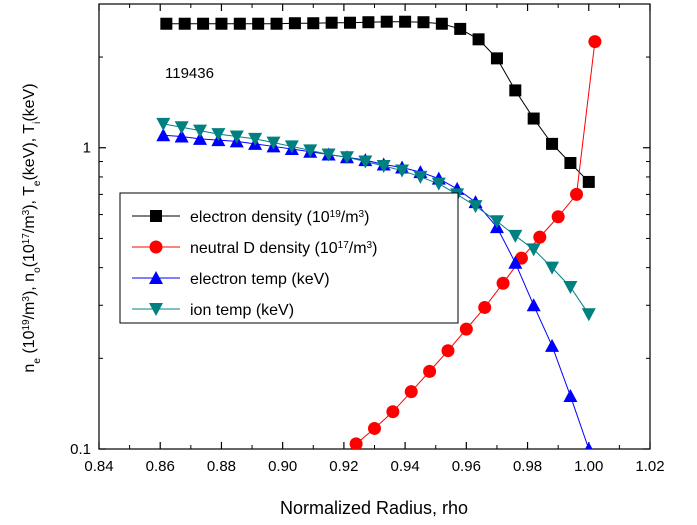 This screenshot has width=697, height=525. Describe the element at coordinates (649, 466) in the screenshot. I see `x-tick-label: 1.02` at that location.